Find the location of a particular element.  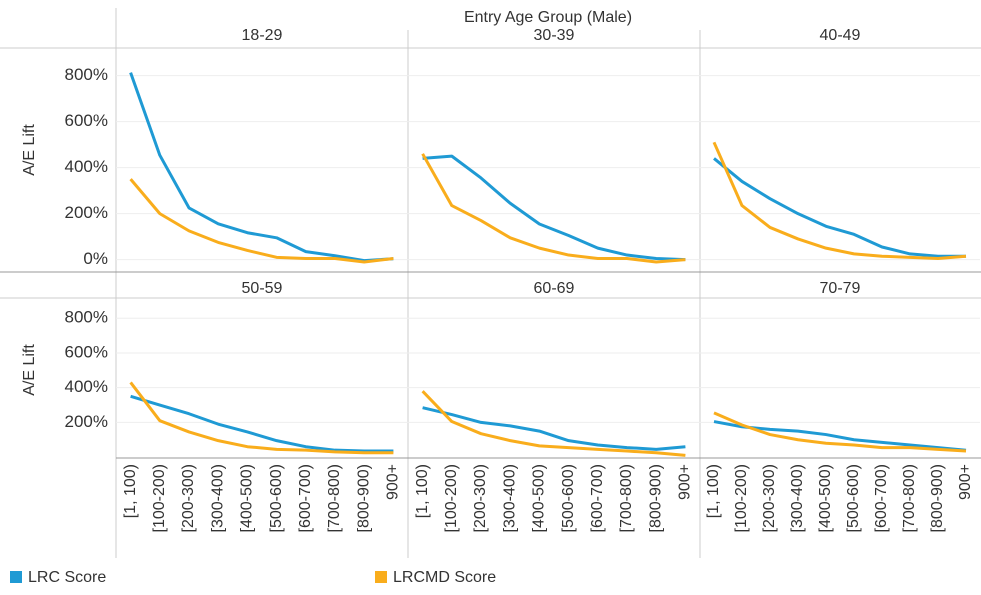

panel-title: 60-69 is located at coordinates (554, 288).